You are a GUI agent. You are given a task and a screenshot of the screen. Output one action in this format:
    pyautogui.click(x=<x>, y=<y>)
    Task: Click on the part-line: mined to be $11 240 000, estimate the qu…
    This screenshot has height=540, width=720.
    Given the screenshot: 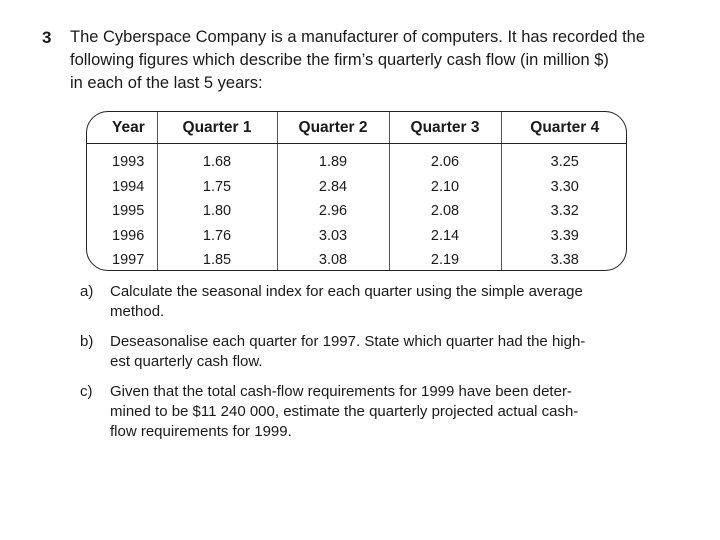 What is the action you would take?
    pyautogui.click(x=344, y=411)
    